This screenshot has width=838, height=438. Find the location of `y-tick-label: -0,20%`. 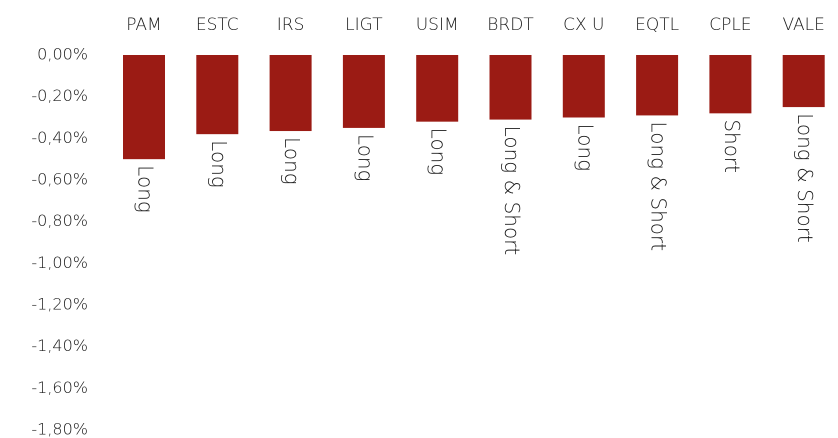

y-tick-label: -0,20% is located at coordinates (59, 95).